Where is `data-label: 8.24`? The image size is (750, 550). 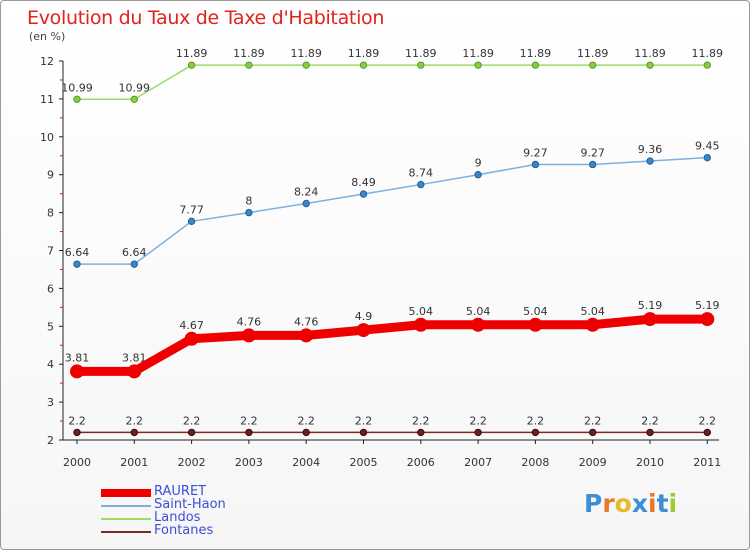 data-label: 8.24 is located at coordinates (306, 192).